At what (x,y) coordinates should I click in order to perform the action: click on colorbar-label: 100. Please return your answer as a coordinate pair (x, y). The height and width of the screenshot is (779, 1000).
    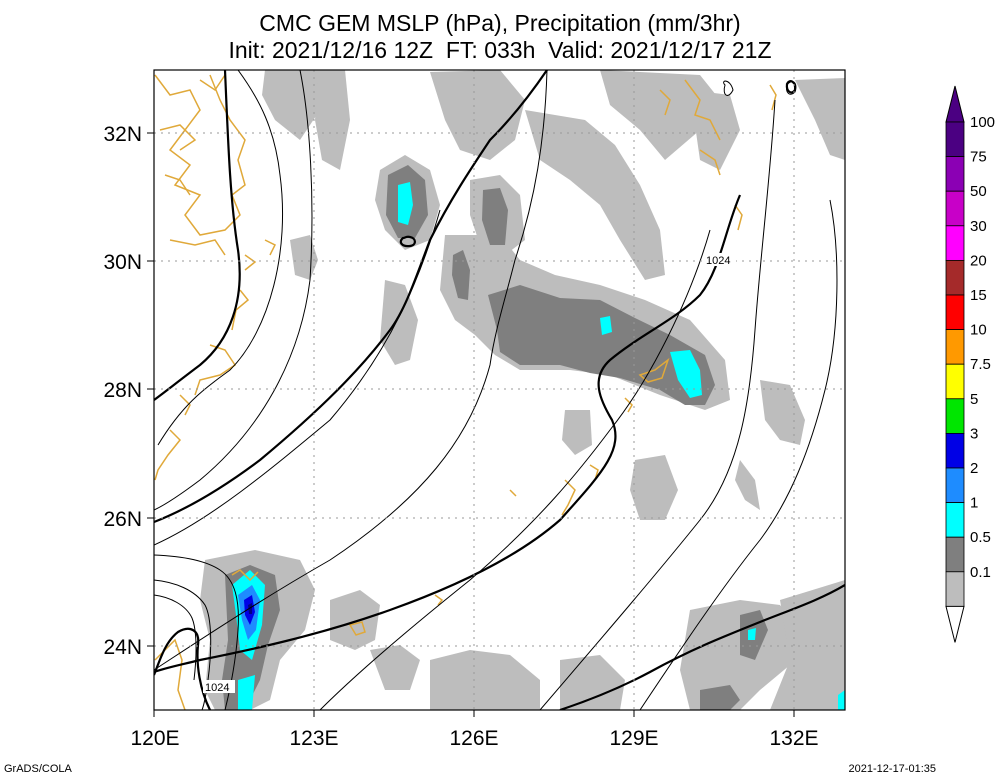
    Looking at the image, I should click on (982, 122).